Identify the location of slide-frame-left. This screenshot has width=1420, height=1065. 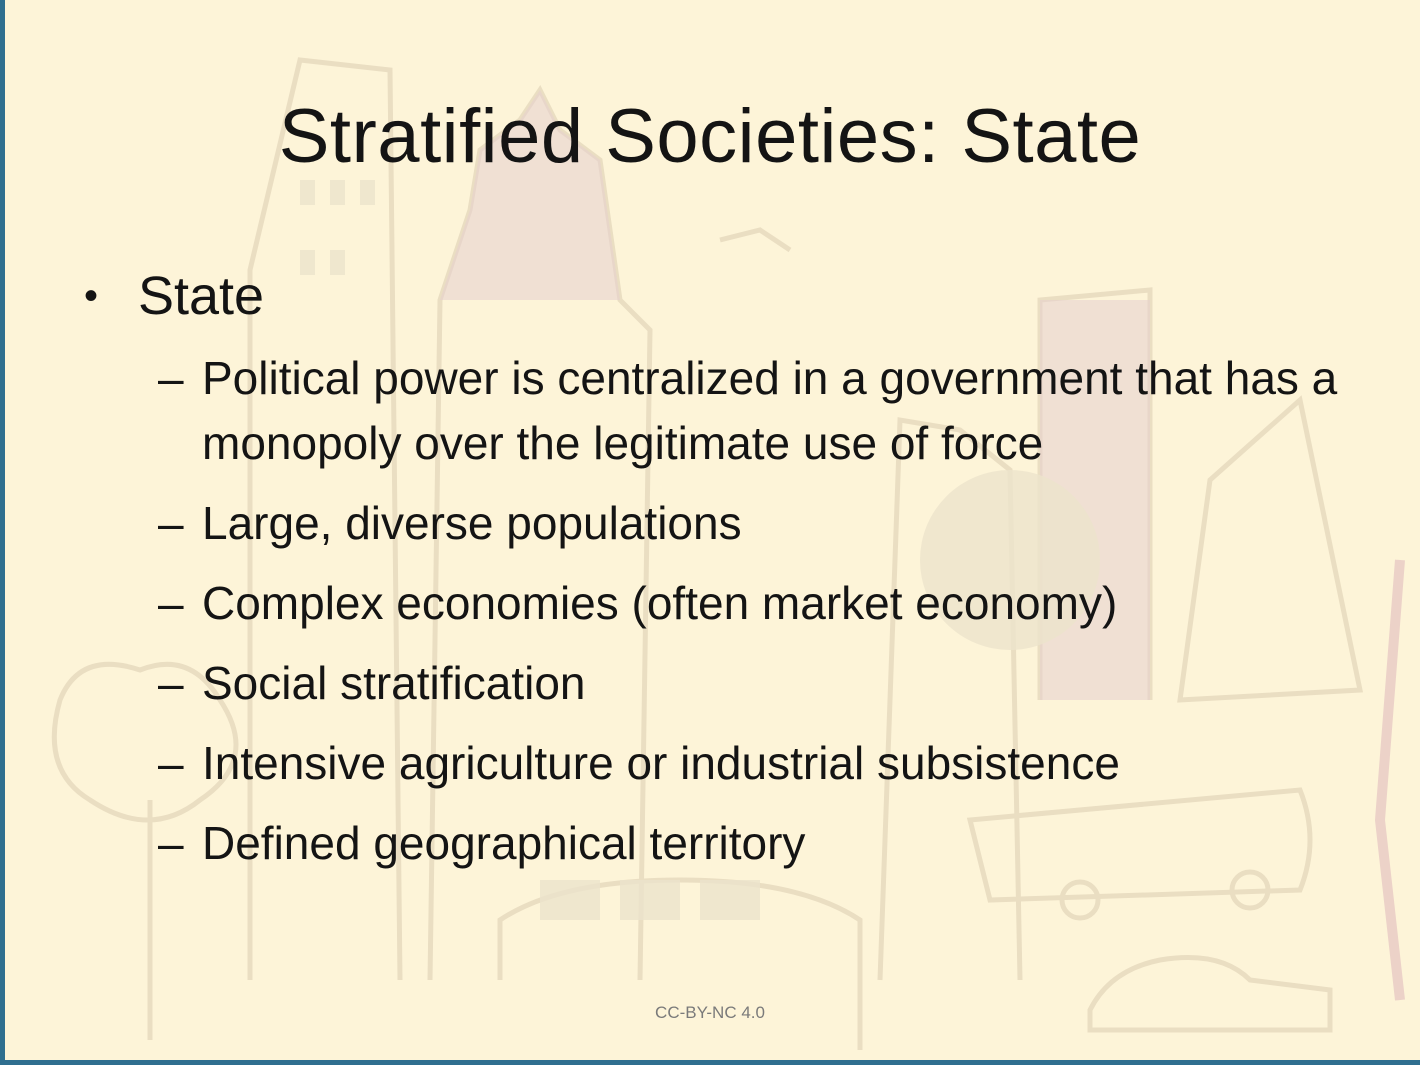
(2, 532).